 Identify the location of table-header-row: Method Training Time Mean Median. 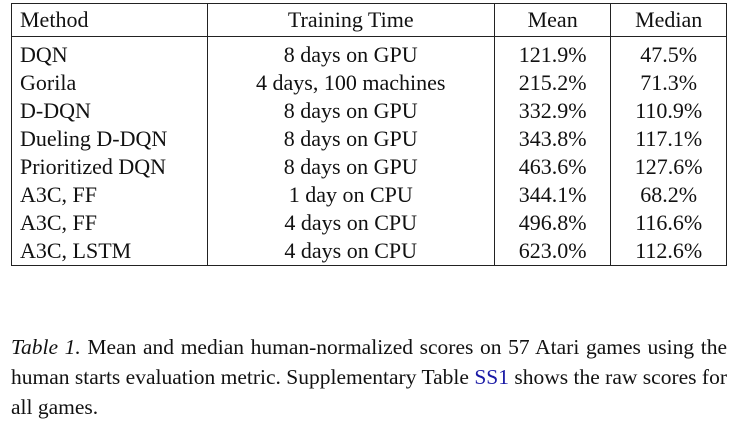
(369, 20).